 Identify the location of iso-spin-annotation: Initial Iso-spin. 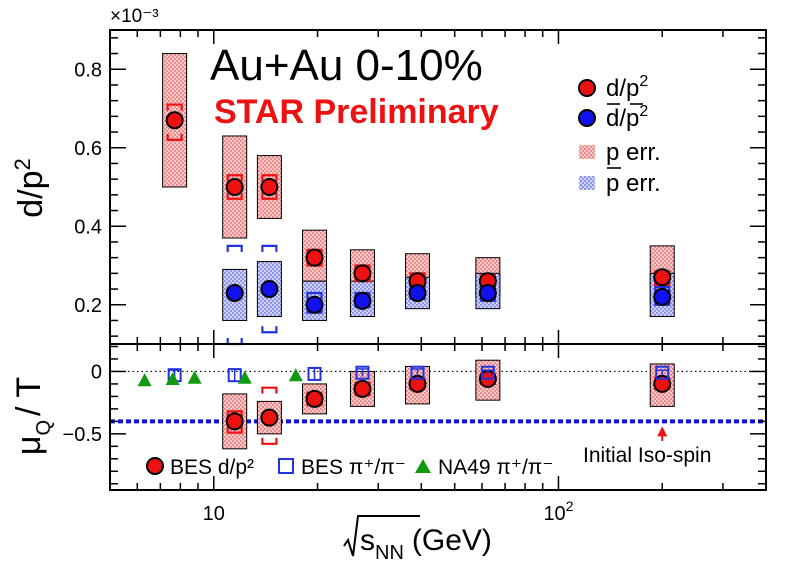
(647, 446).